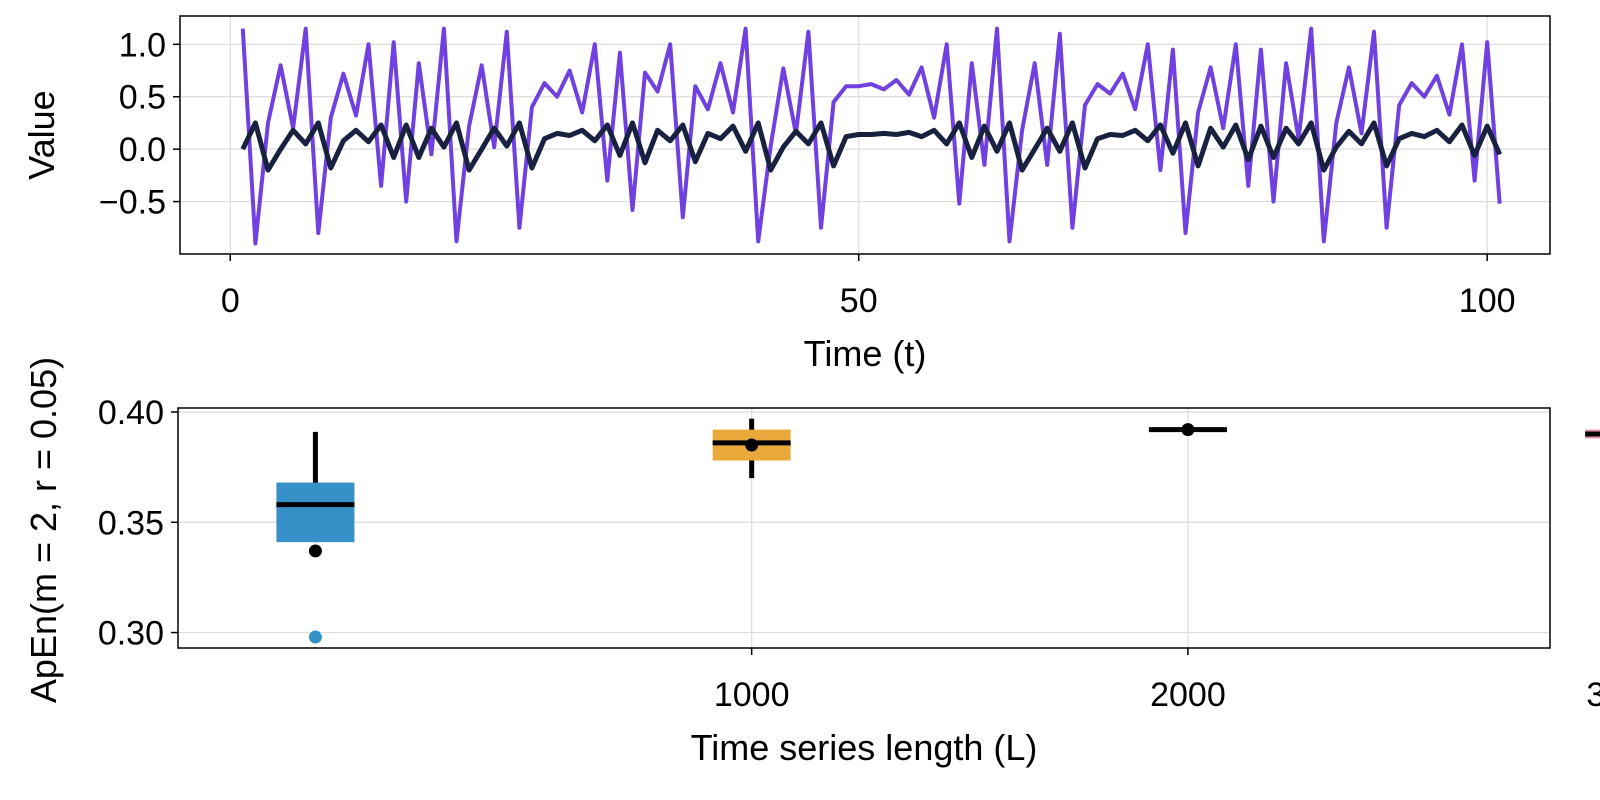 This screenshot has height=800, width=1600. Describe the element at coordinates (230, 301) in the screenshot. I see `line-chart-x-tick-label: 0` at that location.